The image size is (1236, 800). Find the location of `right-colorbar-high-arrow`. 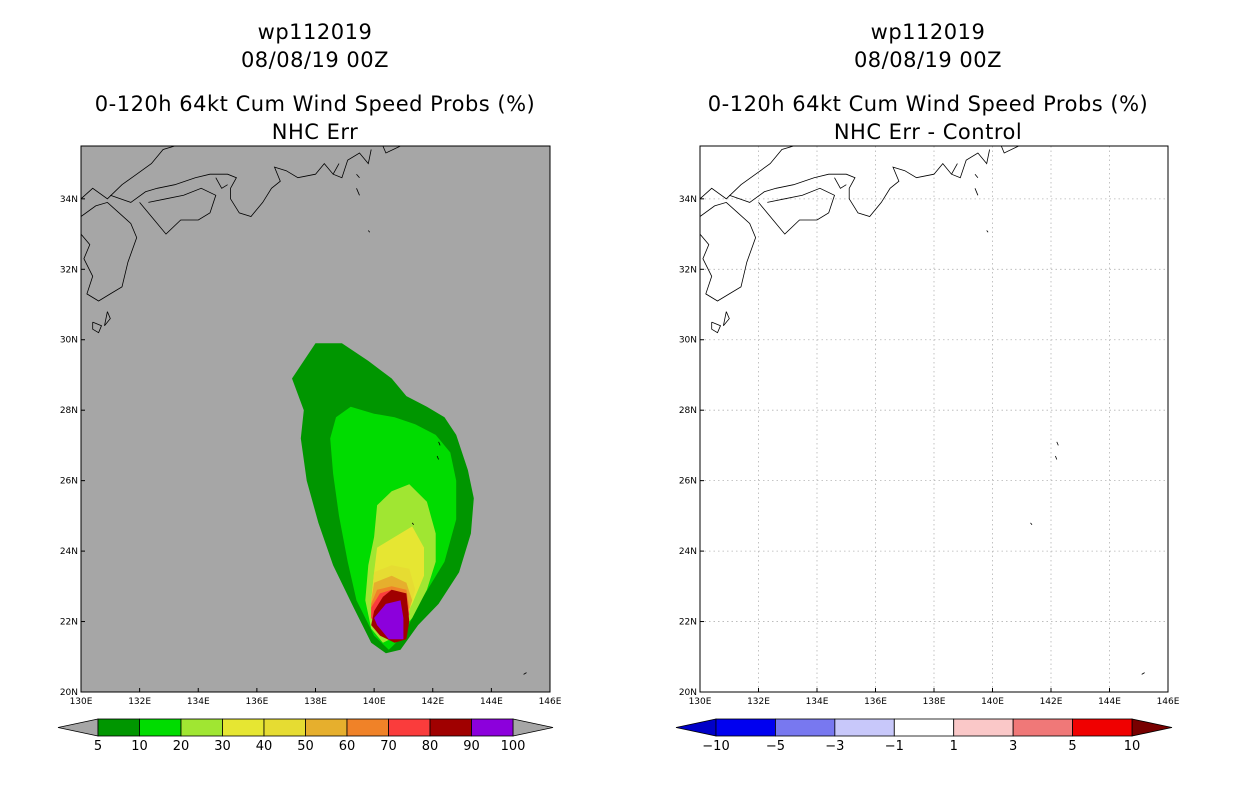

right-colorbar-high-arrow is located at coordinates (1152, 727).